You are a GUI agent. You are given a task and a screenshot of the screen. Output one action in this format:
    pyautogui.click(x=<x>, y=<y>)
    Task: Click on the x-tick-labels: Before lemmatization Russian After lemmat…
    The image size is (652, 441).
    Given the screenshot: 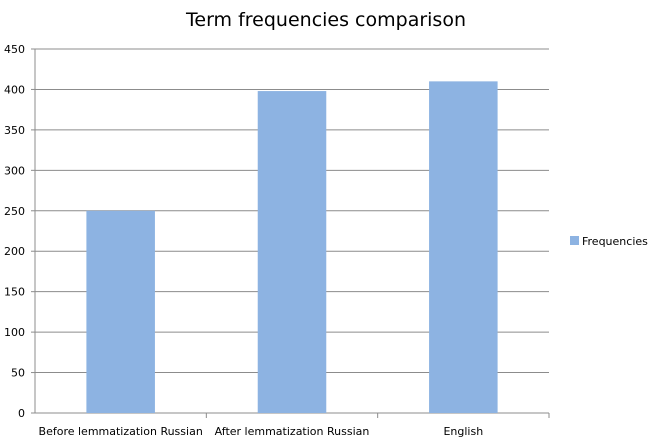 What is the action you would take?
    pyautogui.click(x=261, y=431)
    